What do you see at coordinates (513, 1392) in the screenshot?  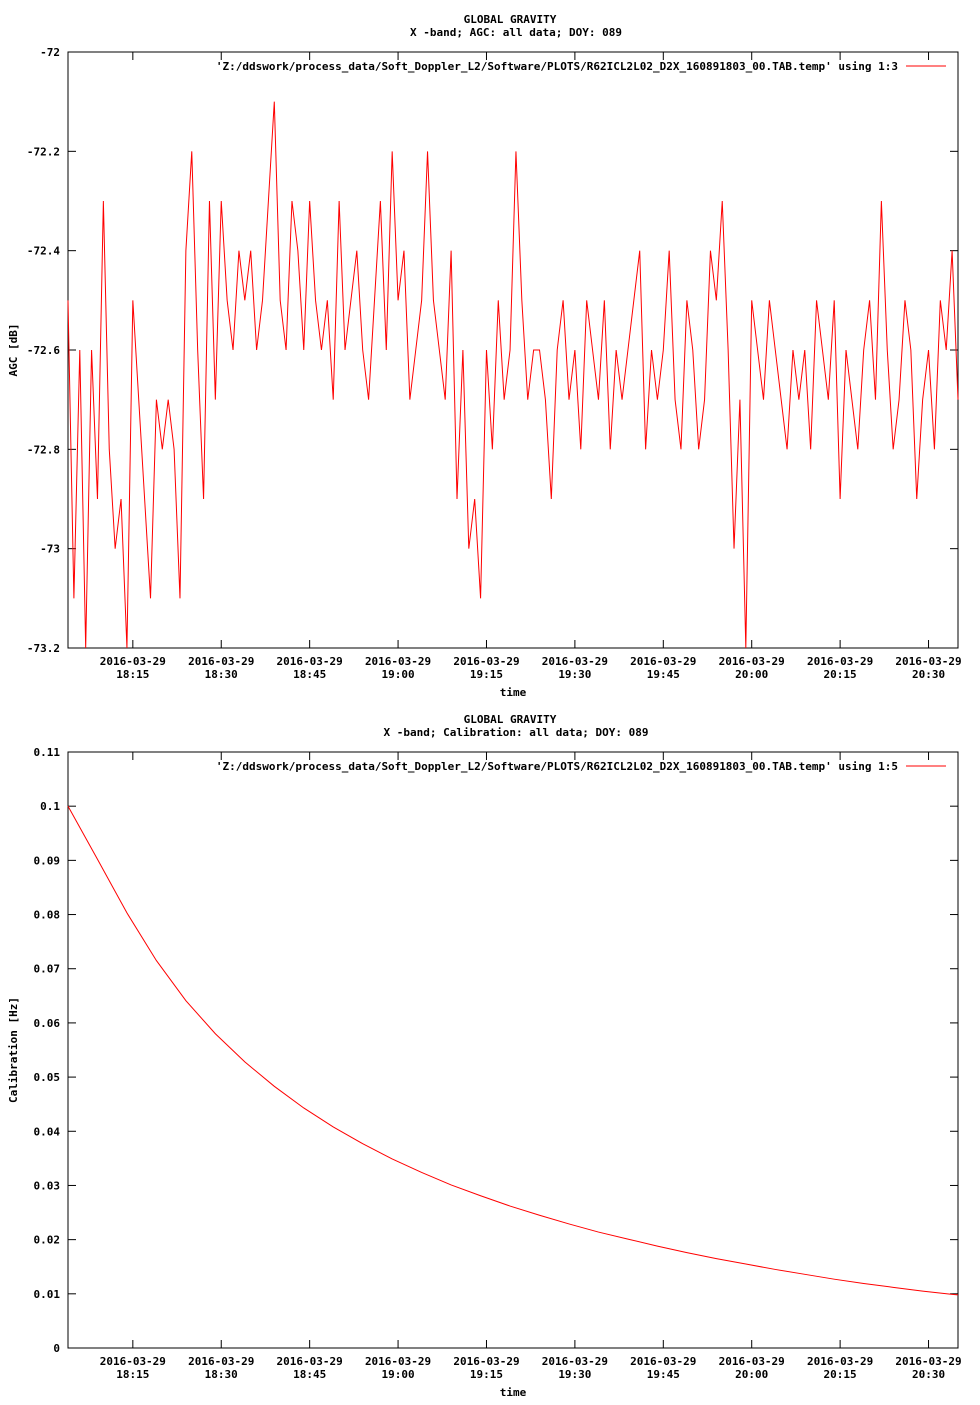 I see `calibration-x-axis-title: time` at bounding box center [513, 1392].